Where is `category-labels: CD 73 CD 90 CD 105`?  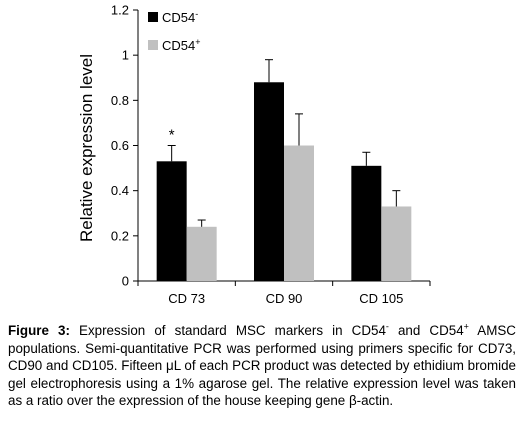
category-labels: CD 73 CD 90 CD 105 is located at coordinates (285, 298).